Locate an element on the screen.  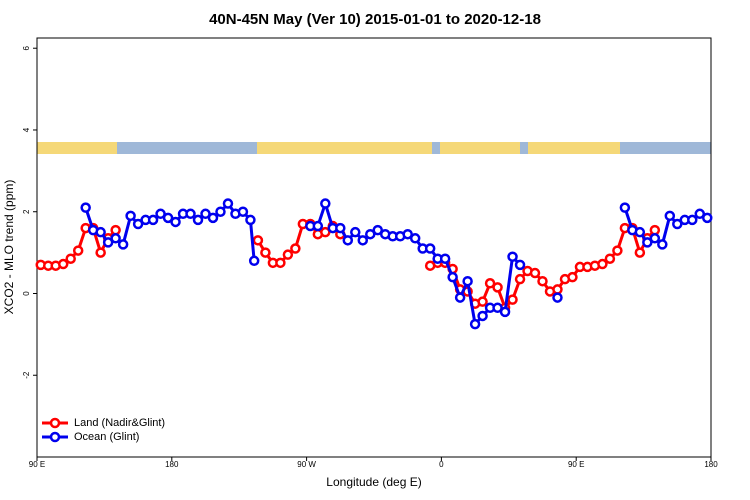
y-tick-label: -2 is located at coordinates (26, 375).